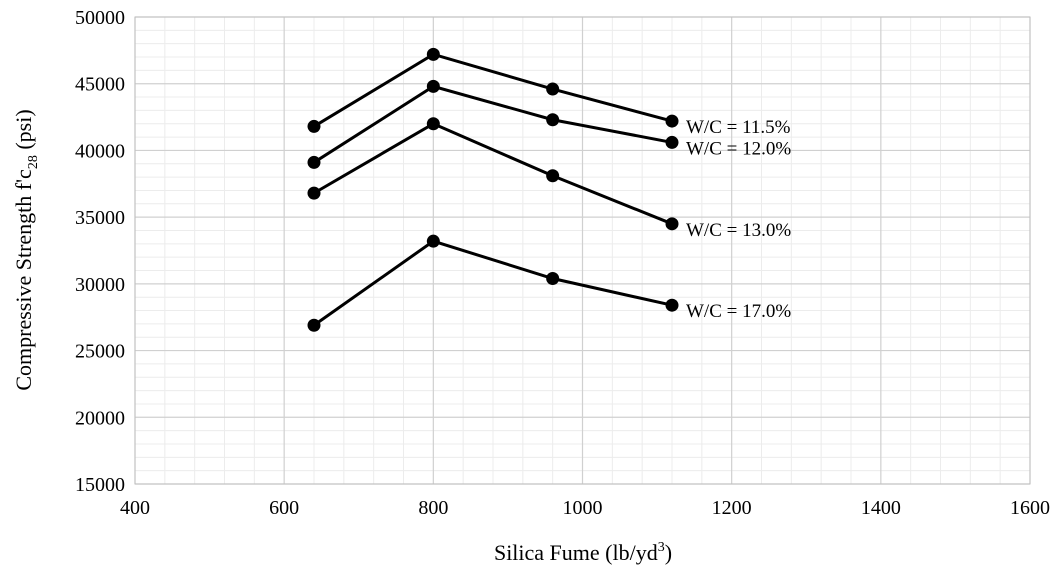 This screenshot has width=1058, height=571. I want to click on x-tick-label: 1600, so click(1030, 508).